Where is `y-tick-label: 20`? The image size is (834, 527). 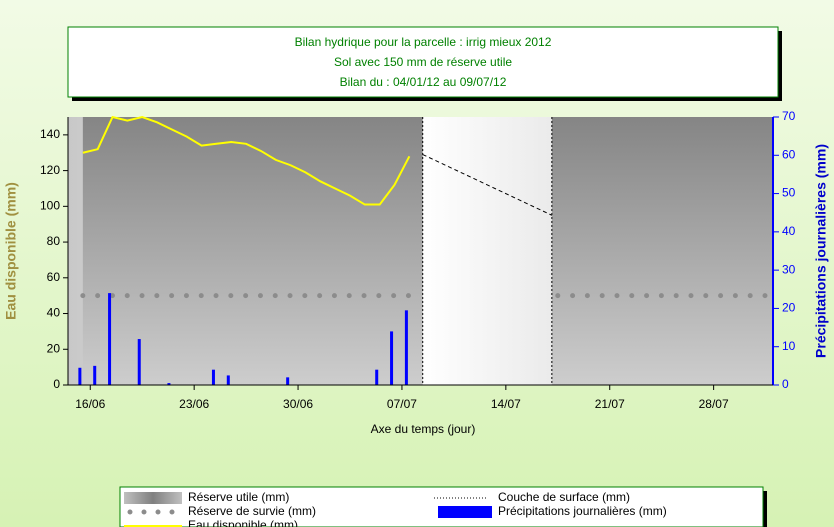
y-tick-label: 20 is located at coordinates (54, 348).